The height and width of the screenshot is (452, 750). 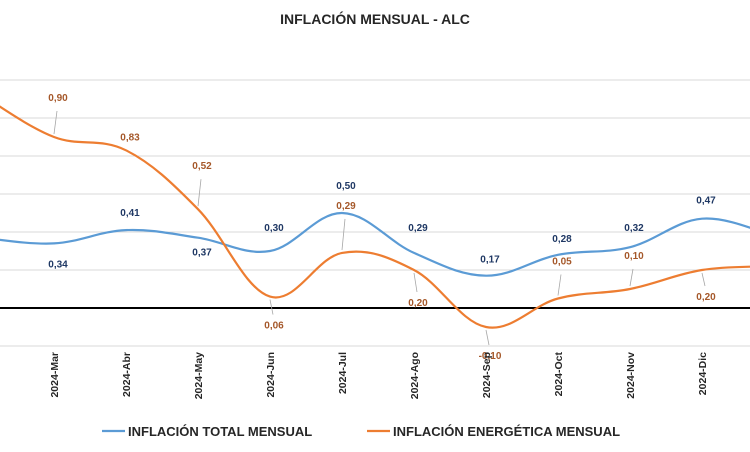 I want to click on data-label: 0,47, so click(x=706, y=201).